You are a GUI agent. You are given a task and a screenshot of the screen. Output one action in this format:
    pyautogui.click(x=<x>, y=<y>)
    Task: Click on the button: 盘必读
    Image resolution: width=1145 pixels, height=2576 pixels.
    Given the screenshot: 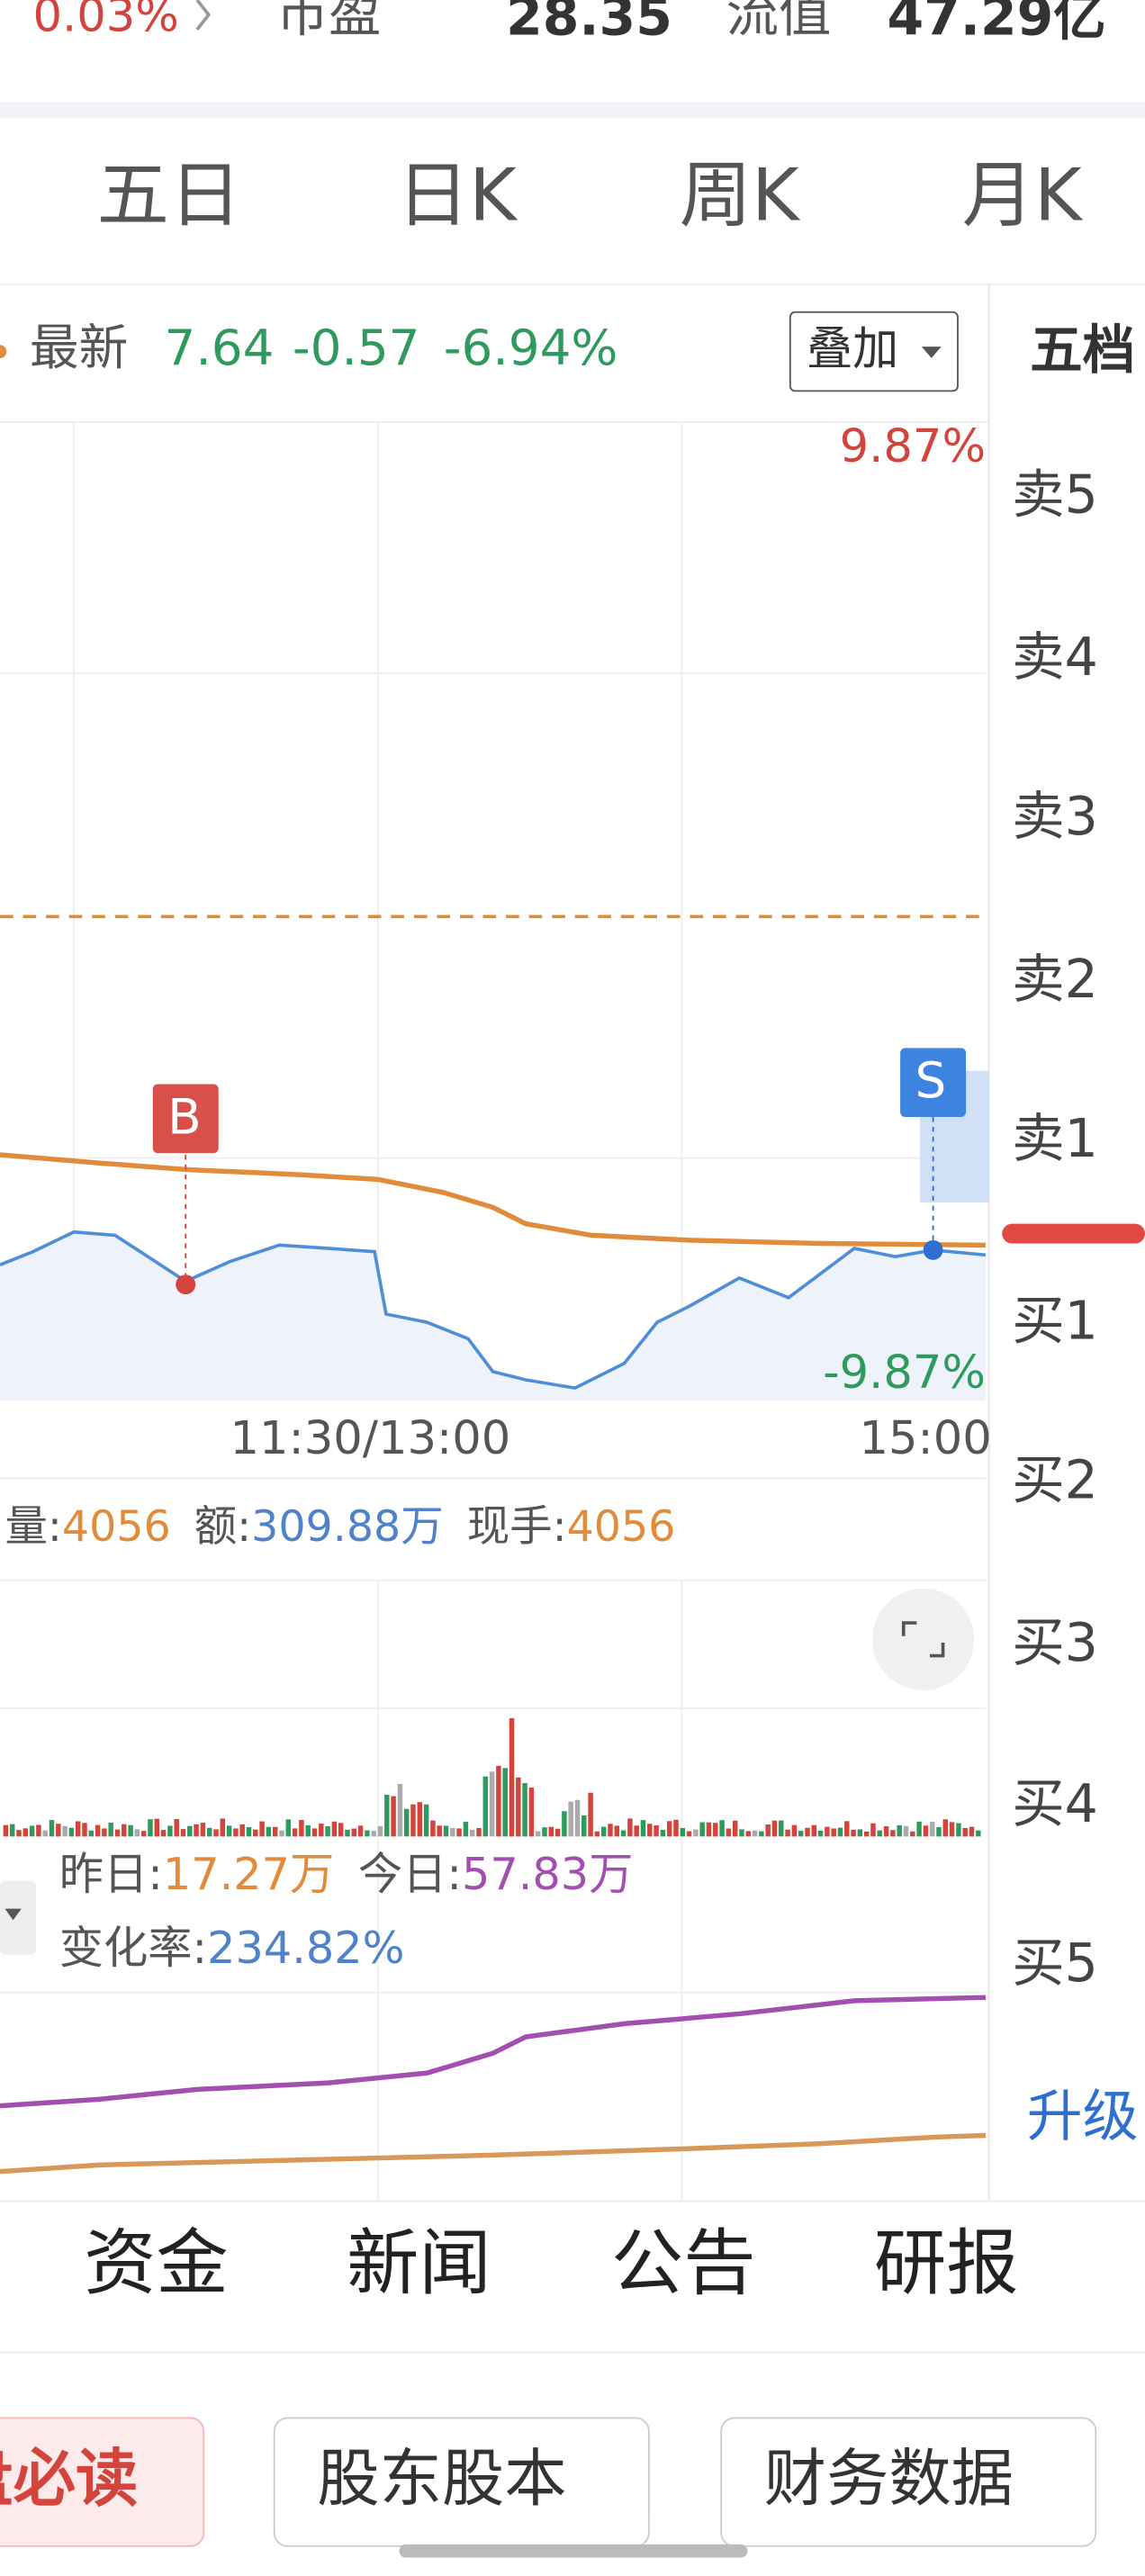 What is the action you would take?
    pyautogui.click(x=69, y=2479)
    